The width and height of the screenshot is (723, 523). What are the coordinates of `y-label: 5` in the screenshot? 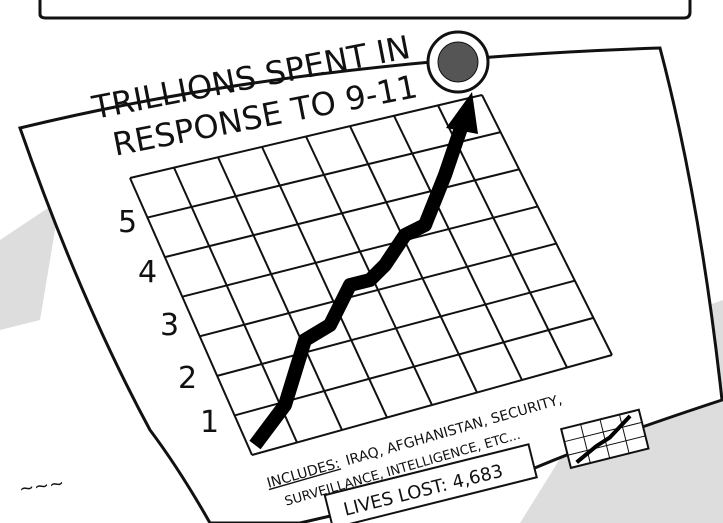 It's located at (127, 222).